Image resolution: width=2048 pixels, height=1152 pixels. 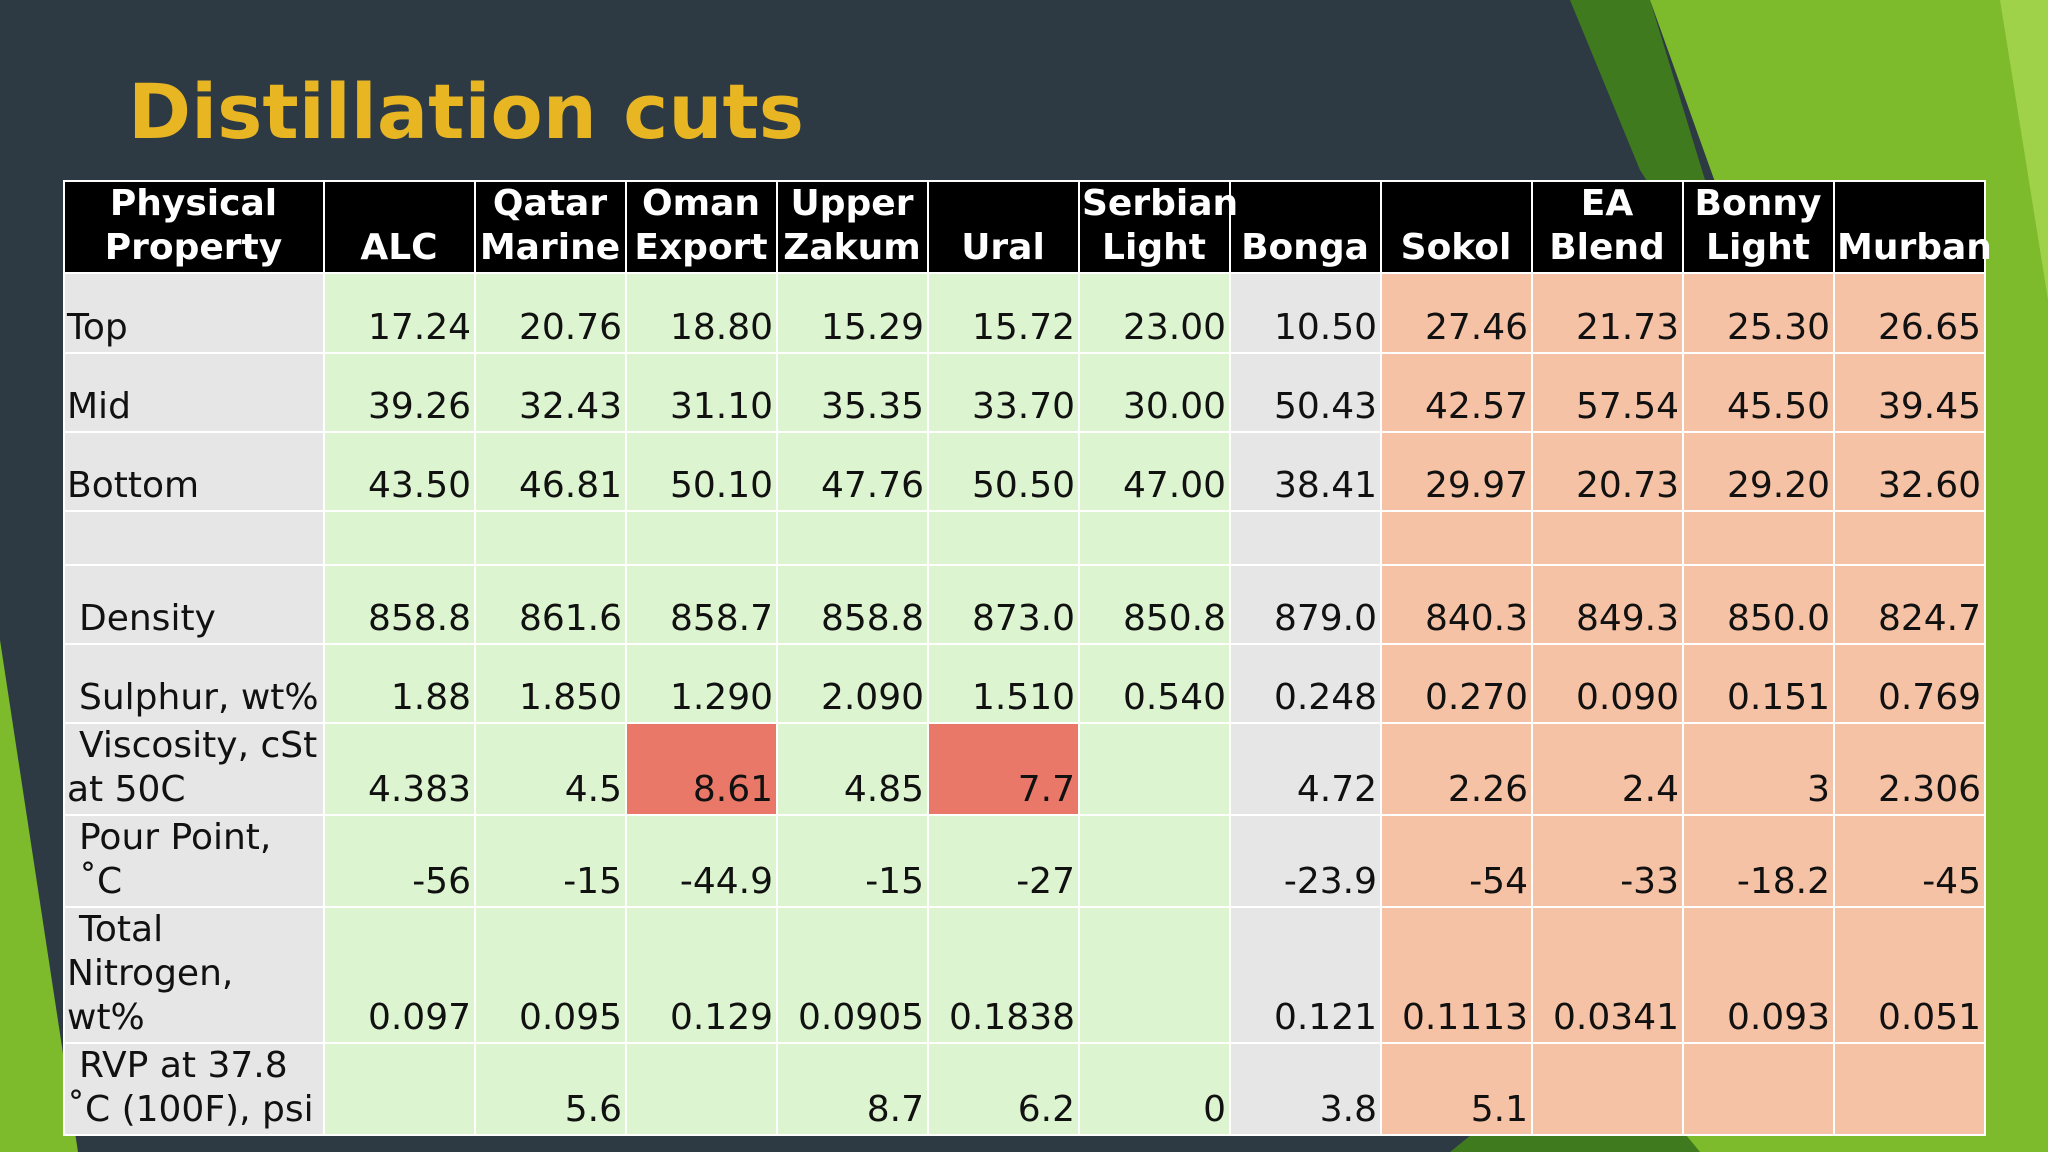 I want to click on cell-upper-zakum: 35.35, so click(x=852, y=392).